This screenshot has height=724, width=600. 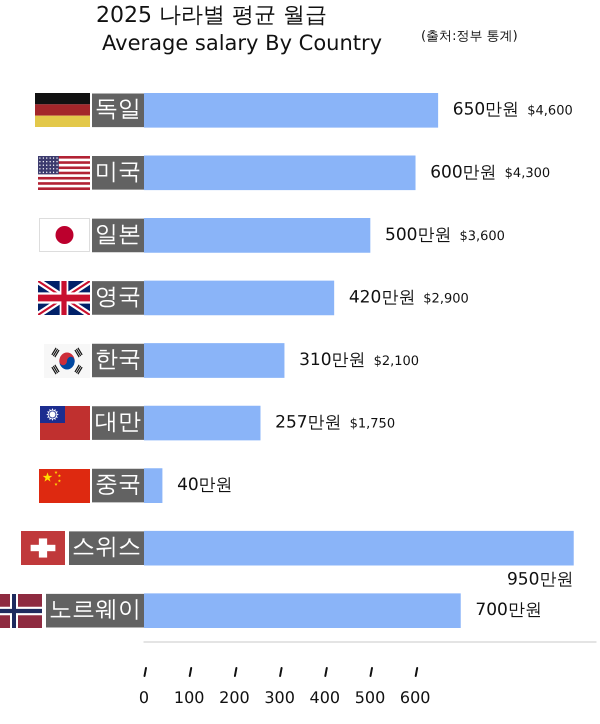 What do you see at coordinates (242, 43) in the screenshot?
I see `chart-subtitle: Average salary By Country` at bounding box center [242, 43].